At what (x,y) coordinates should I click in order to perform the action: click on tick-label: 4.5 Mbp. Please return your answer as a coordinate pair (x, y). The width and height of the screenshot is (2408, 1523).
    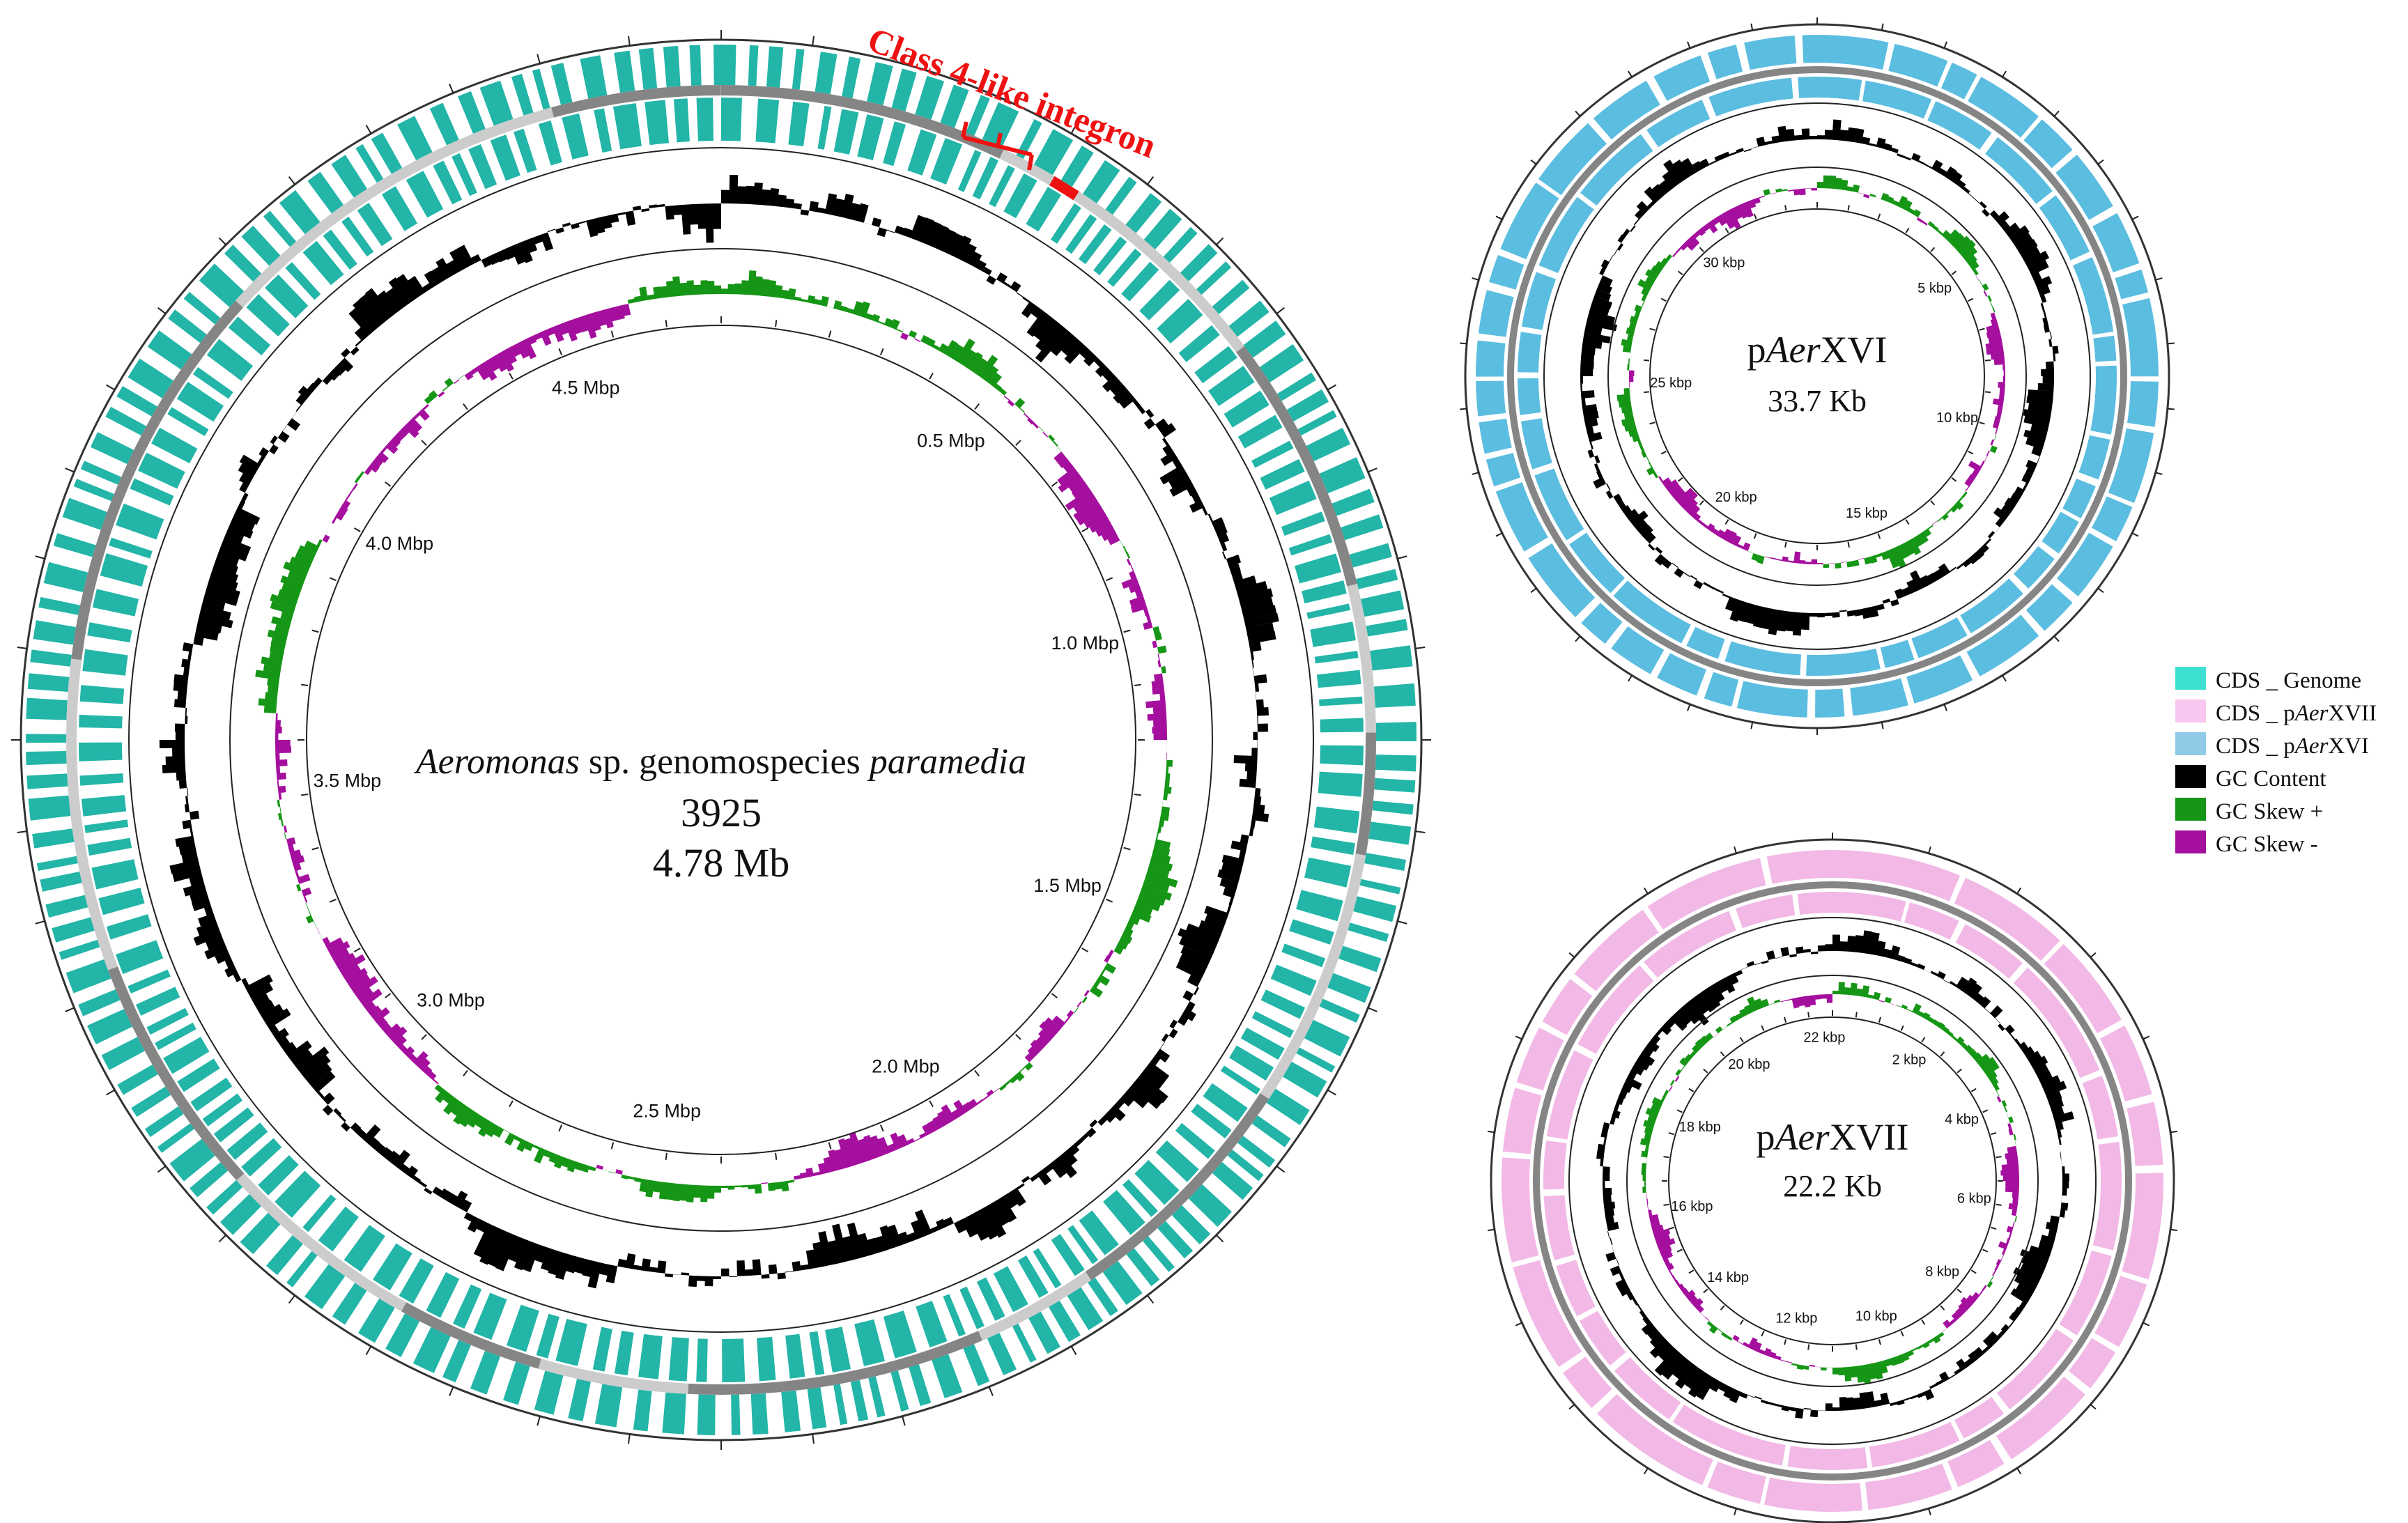
    Looking at the image, I should click on (586, 387).